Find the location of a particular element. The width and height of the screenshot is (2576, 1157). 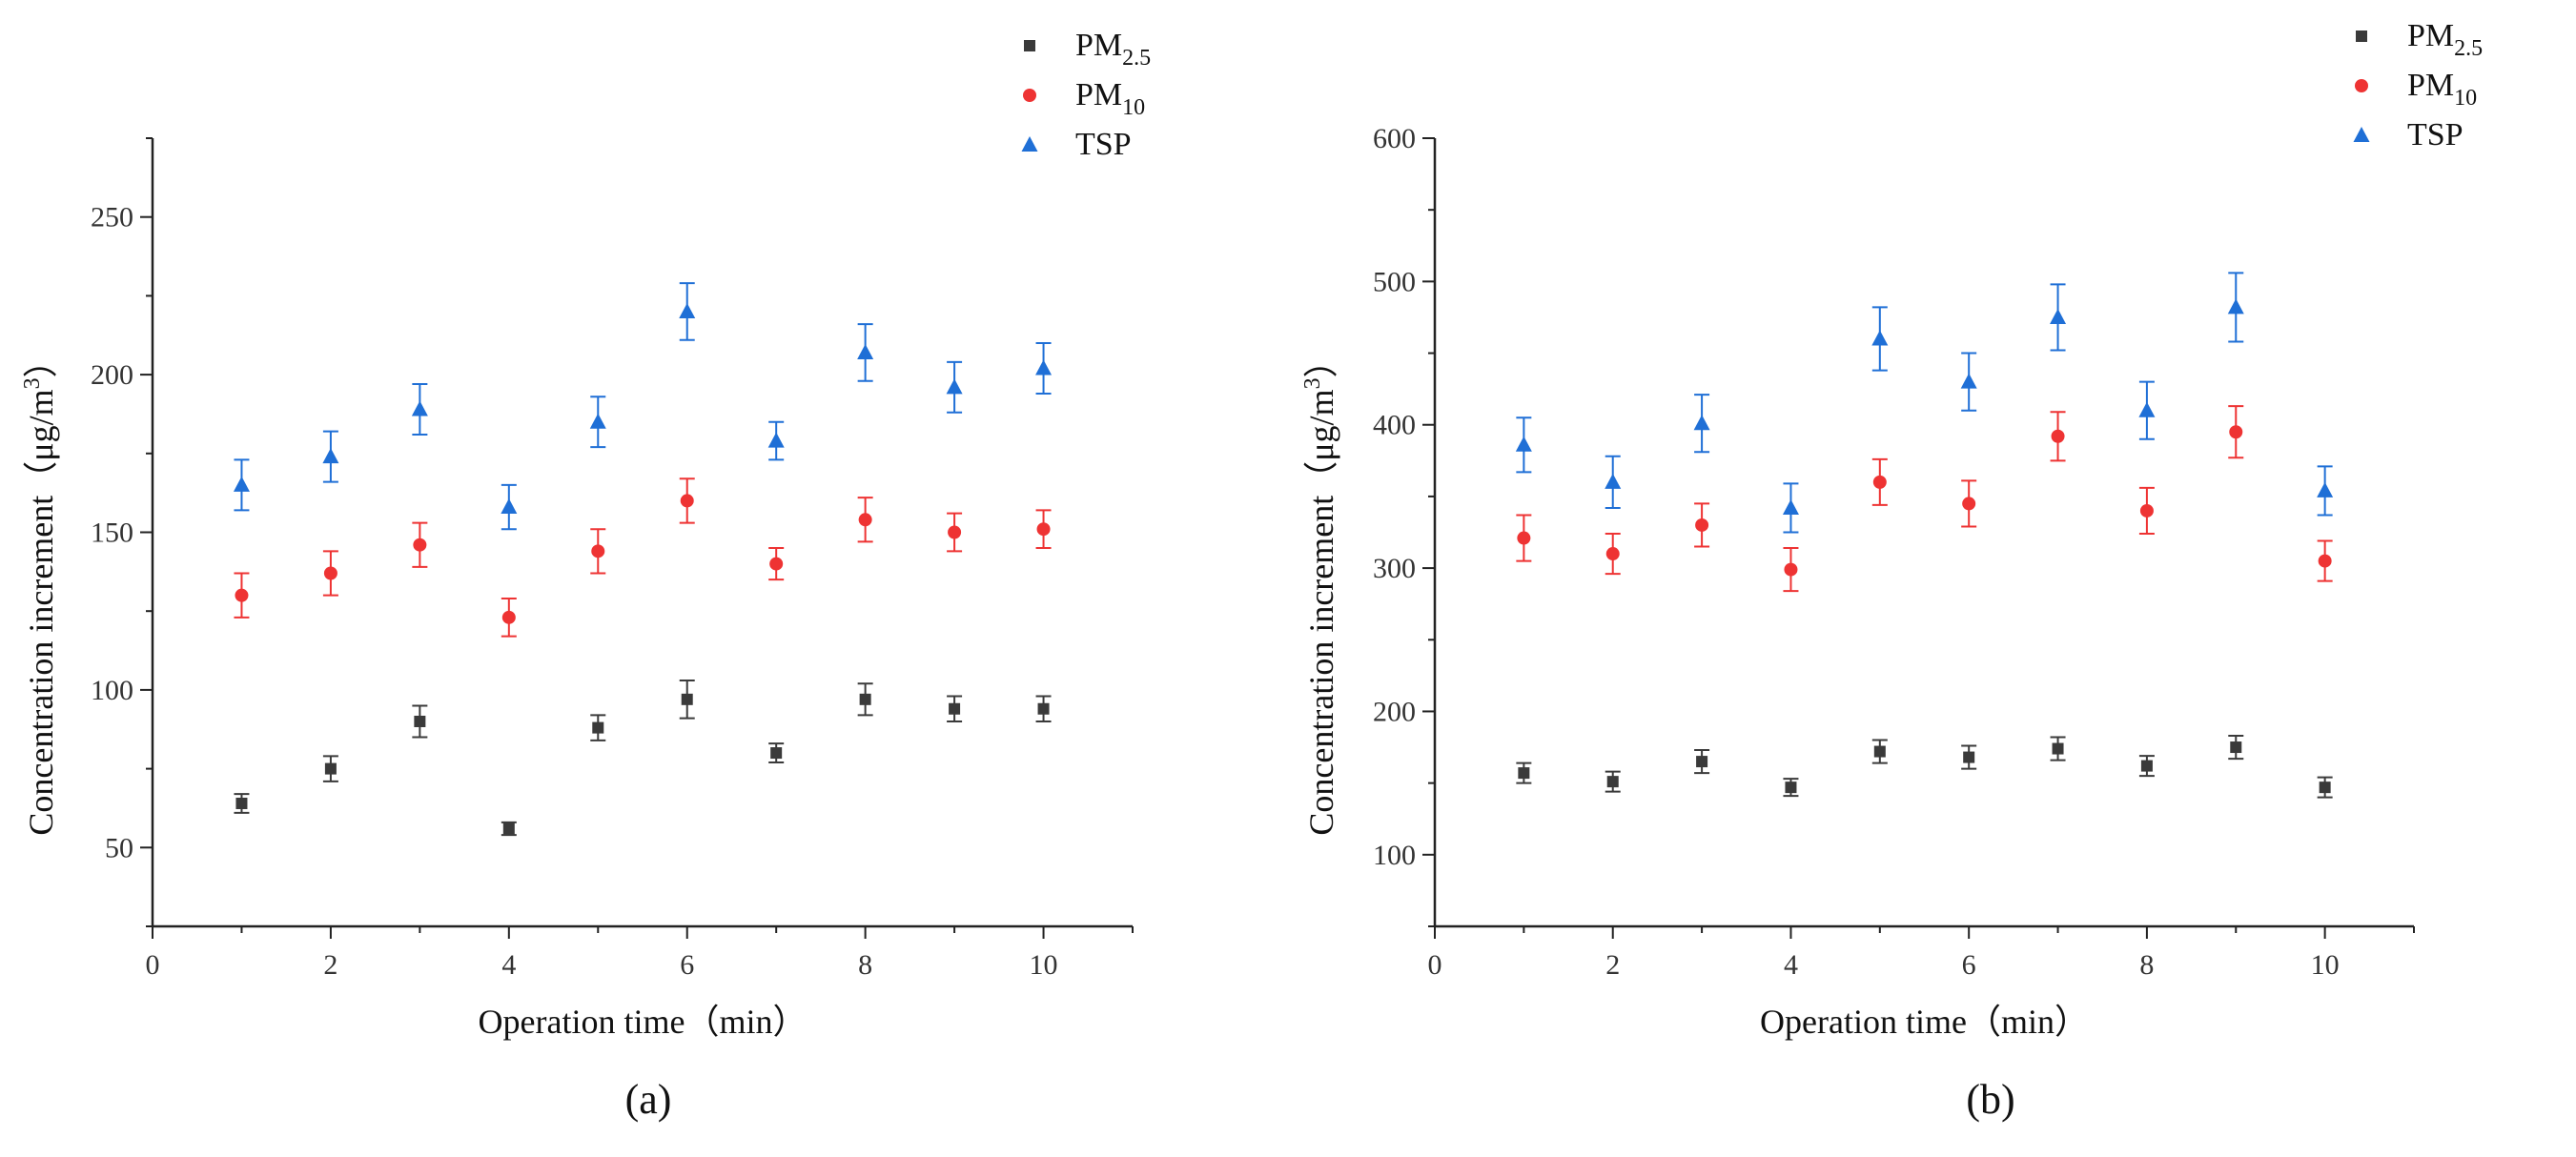

legend: PM2.5 PM10 TSP is located at coordinates (1086, 95).